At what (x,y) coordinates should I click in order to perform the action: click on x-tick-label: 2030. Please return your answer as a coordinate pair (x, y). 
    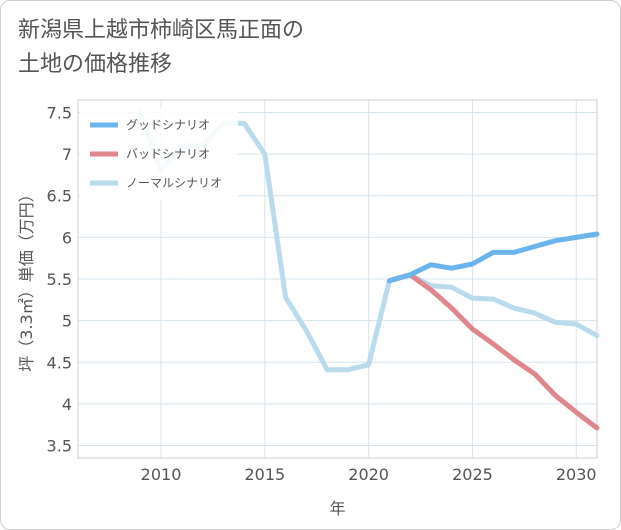
    Looking at the image, I should click on (576, 474).